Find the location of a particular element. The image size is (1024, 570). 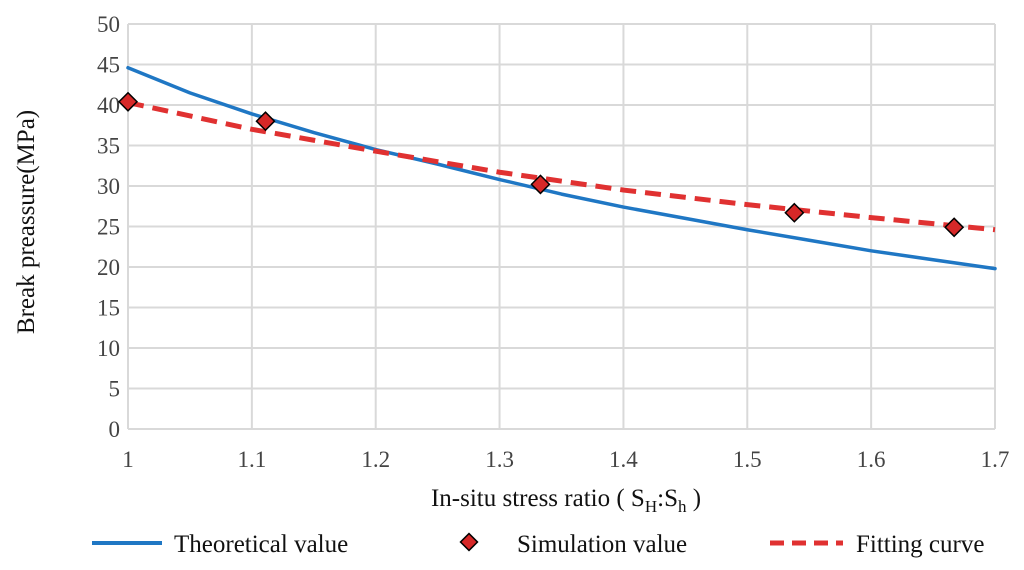

y-tick-label: 30 is located at coordinates (108, 186).